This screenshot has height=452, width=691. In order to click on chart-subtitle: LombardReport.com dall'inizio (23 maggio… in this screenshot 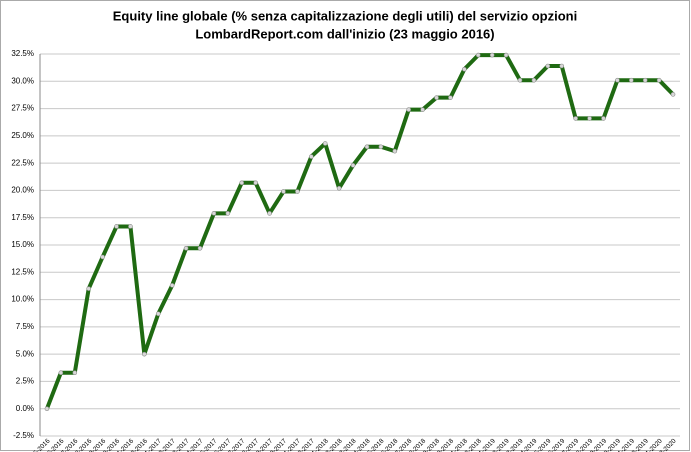, I will do `click(344, 33)`.